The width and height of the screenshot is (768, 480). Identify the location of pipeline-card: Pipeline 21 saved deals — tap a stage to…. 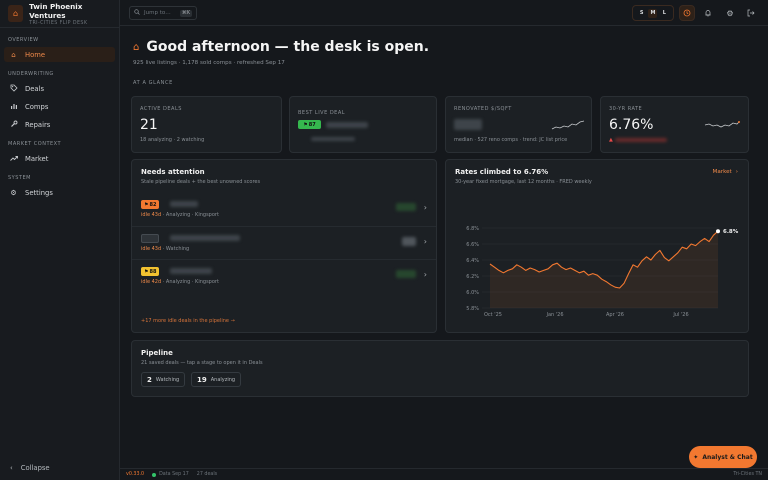
(440, 368).